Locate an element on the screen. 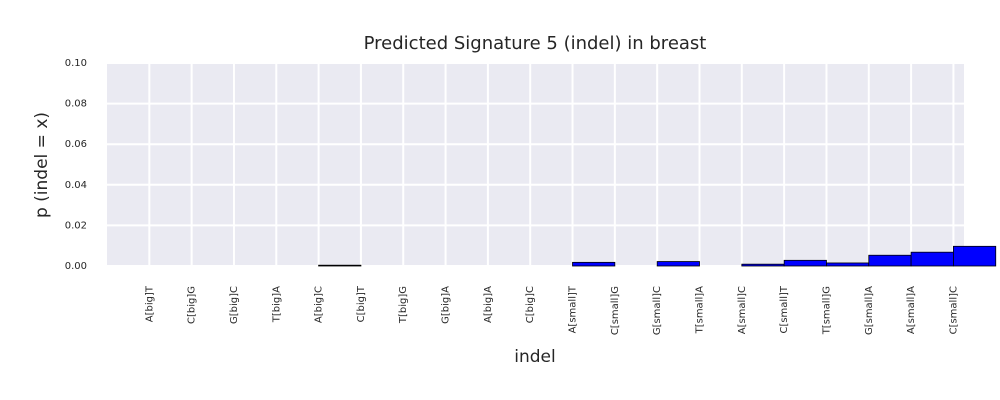  y-tick-label: 0.06 is located at coordinates (76, 144).